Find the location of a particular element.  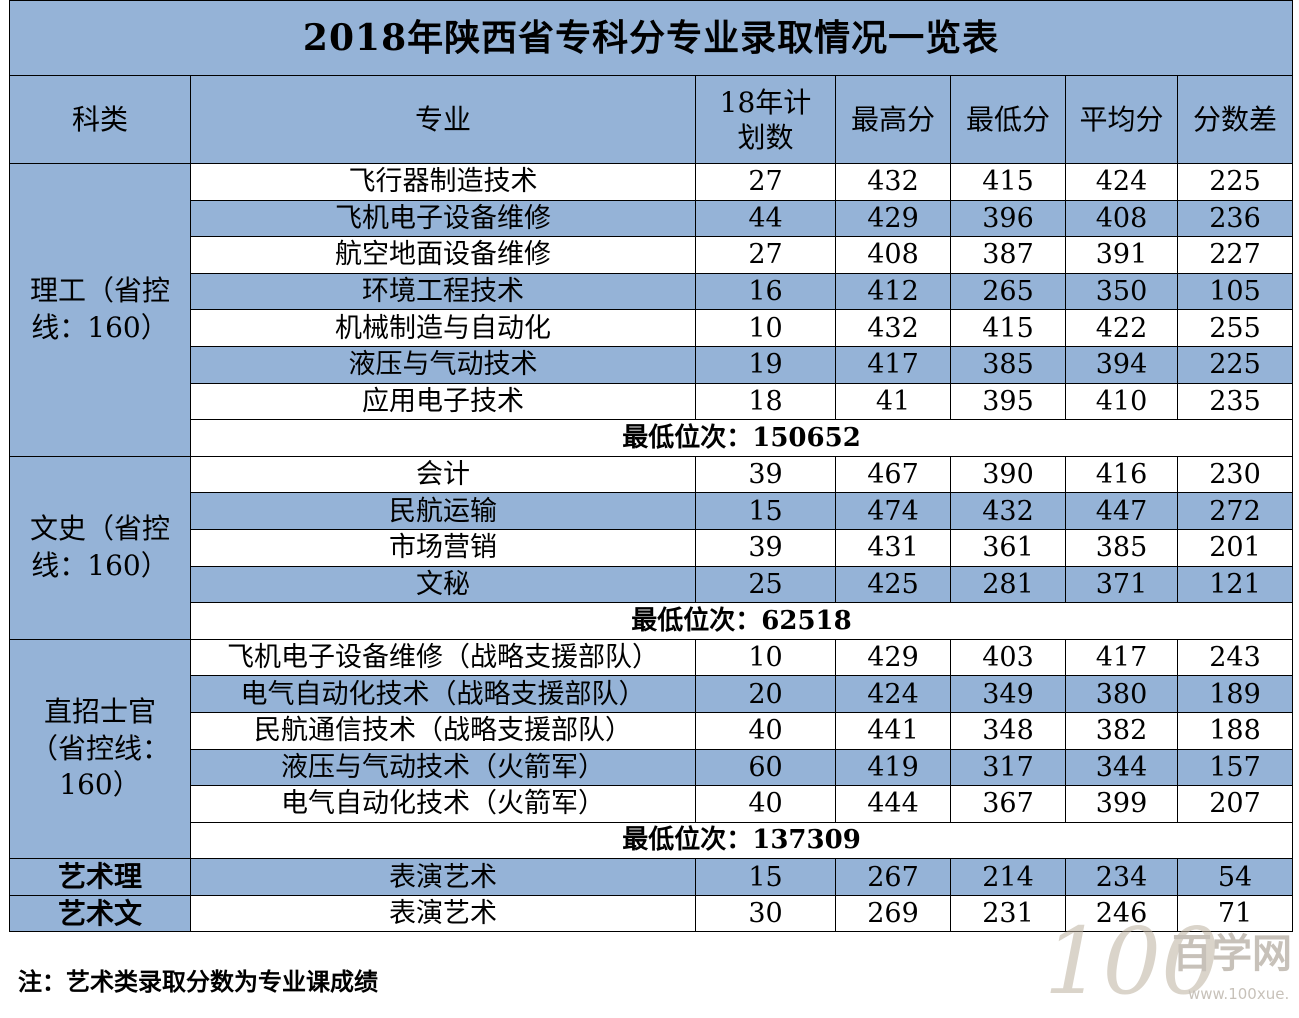

plan-count: 27 is located at coordinates (765, 255).